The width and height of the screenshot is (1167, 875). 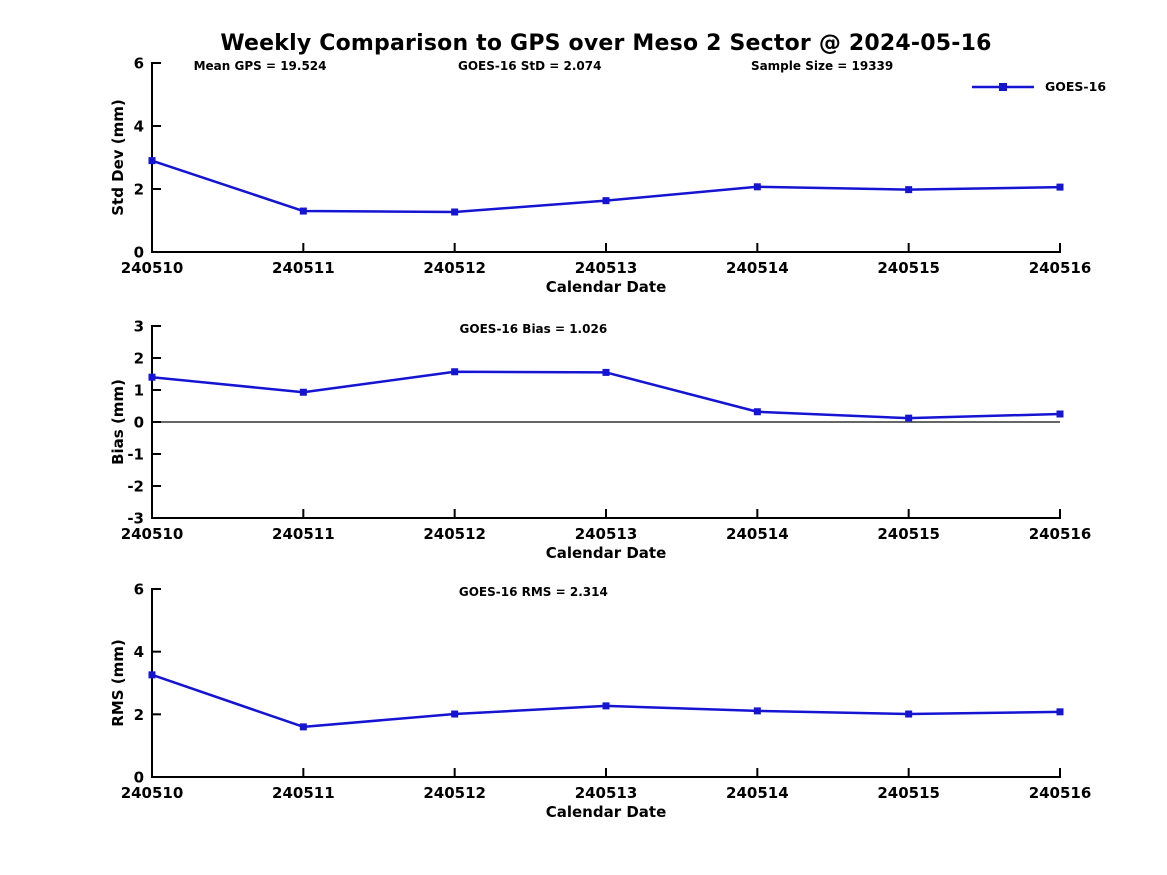 What do you see at coordinates (534, 329) in the screenshot?
I see `chart-annotation: GOES-16 Bias = 1.026` at bounding box center [534, 329].